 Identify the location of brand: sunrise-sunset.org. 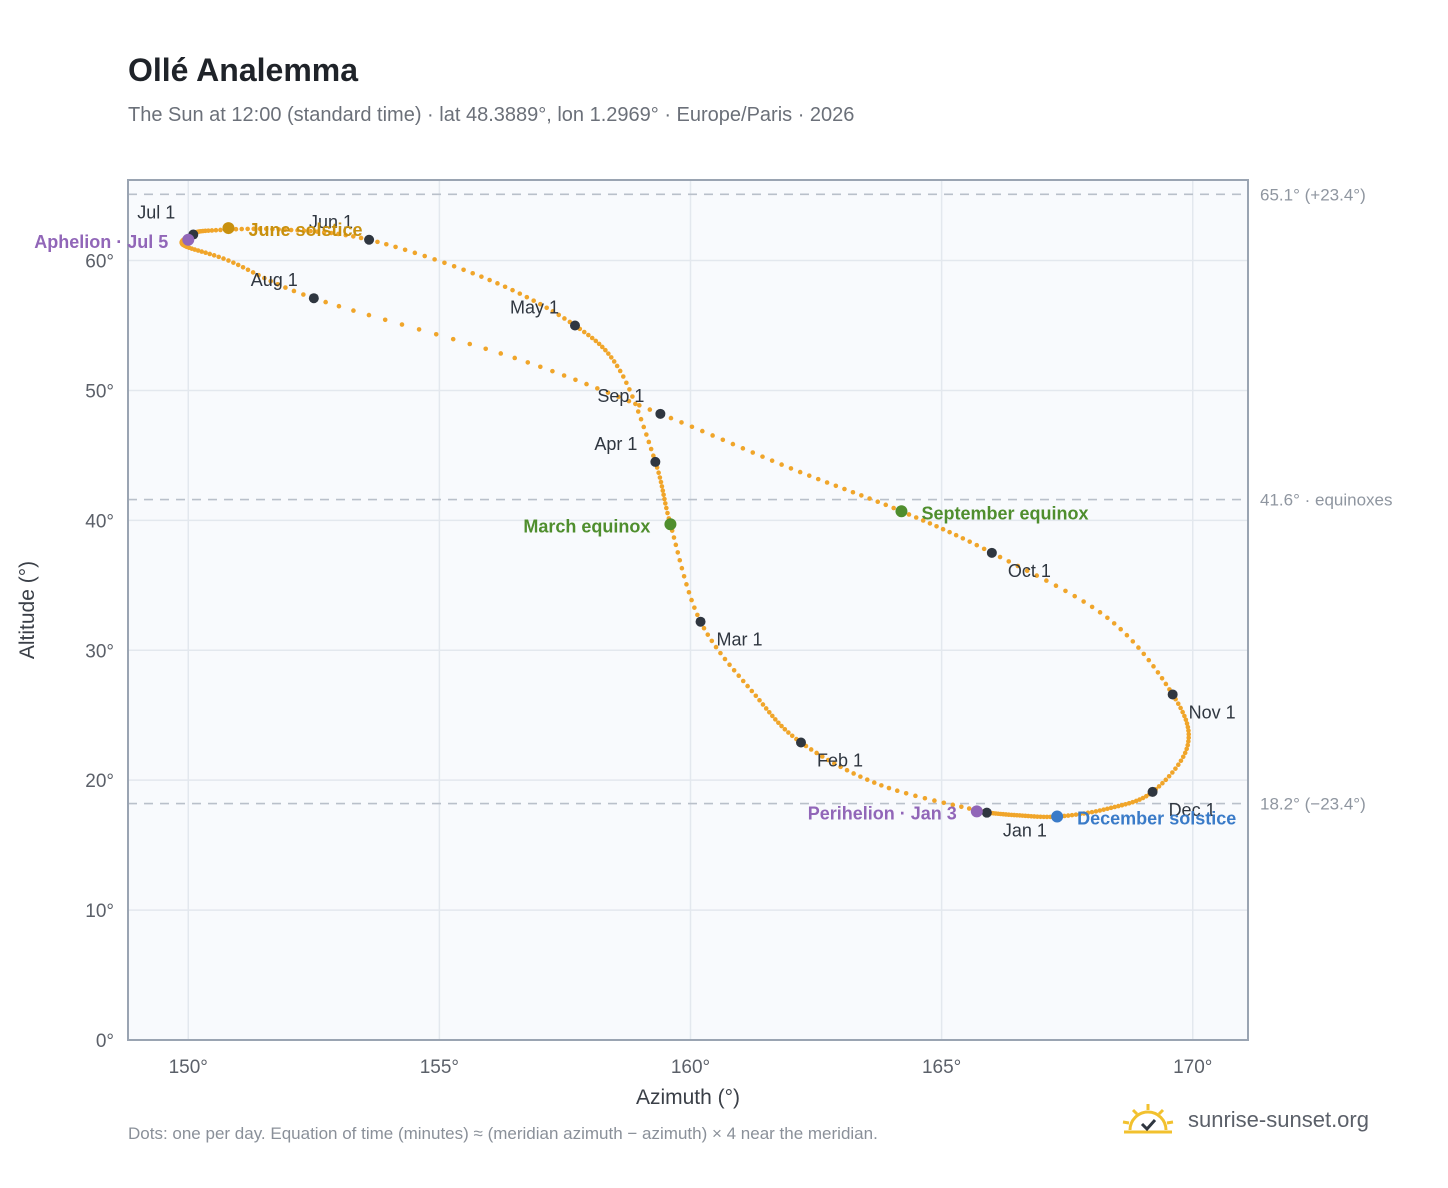
(1244, 1120).